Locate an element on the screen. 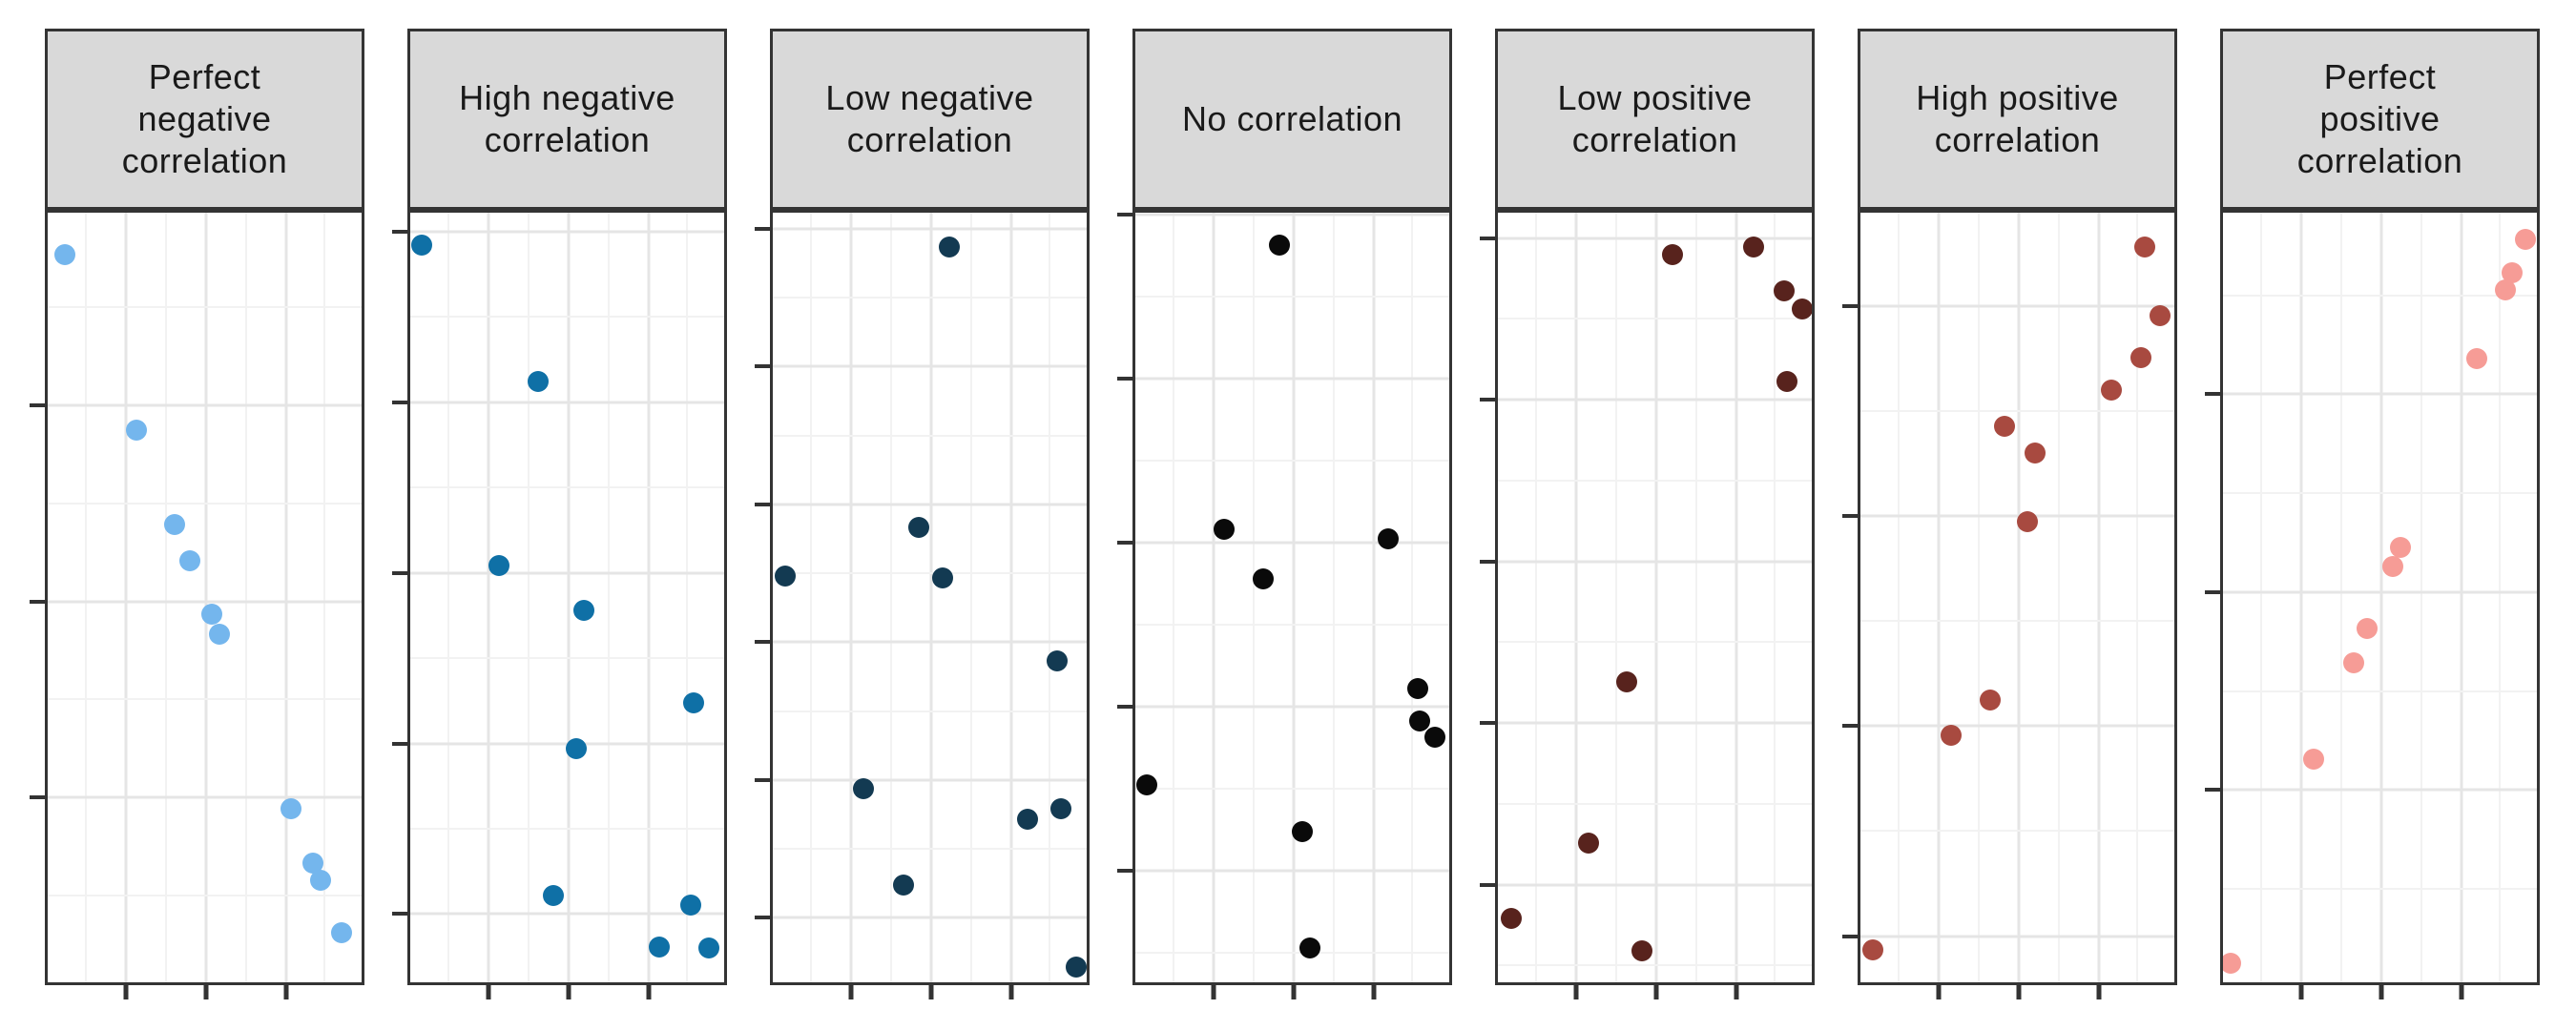  facet-panel-no-correlation: No correlation is located at coordinates (1284, 514).